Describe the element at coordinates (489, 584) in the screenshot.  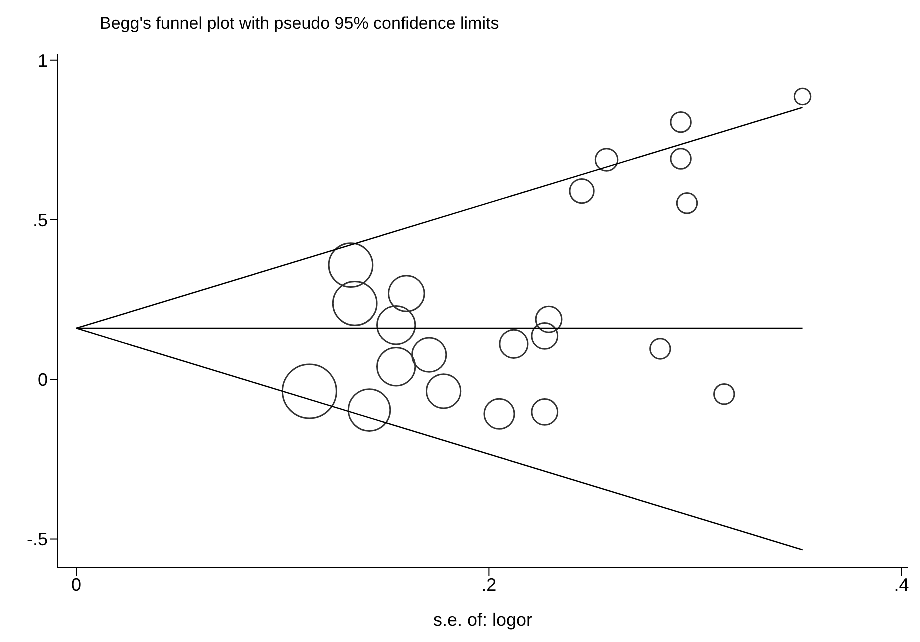
I see `x-tick-label: .2` at that location.